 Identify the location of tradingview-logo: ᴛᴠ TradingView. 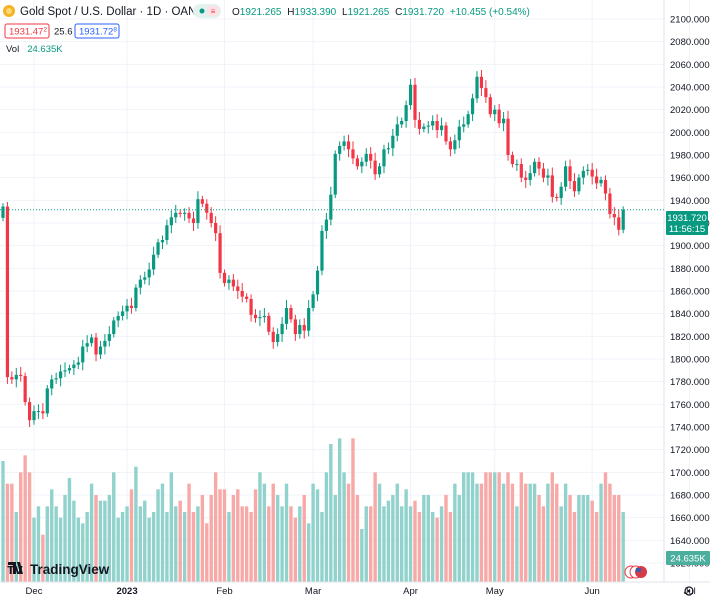
(58, 569).